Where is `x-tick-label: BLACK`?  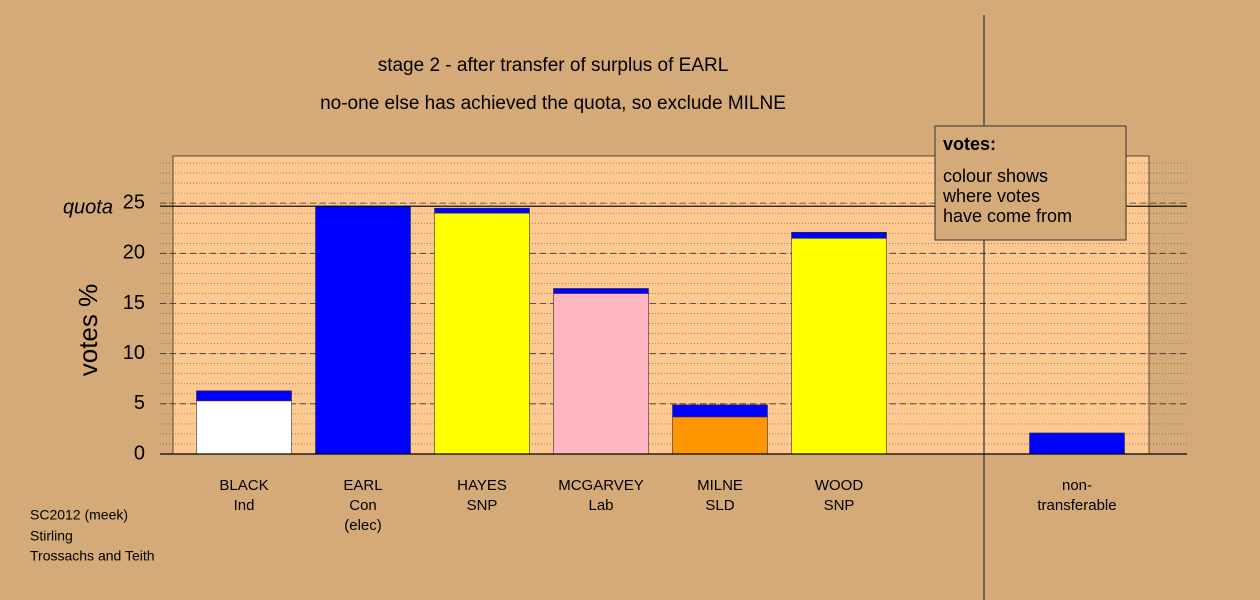
x-tick-label: BLACK is located at coordinates (243, 485).